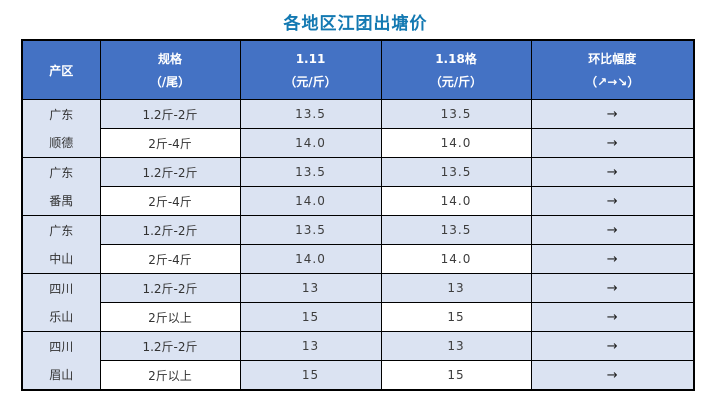  What do you see at coordinates (61, 302) in the screenshot?
I see `region-cell: 四川 乐山` at bounding box center [61, 302].